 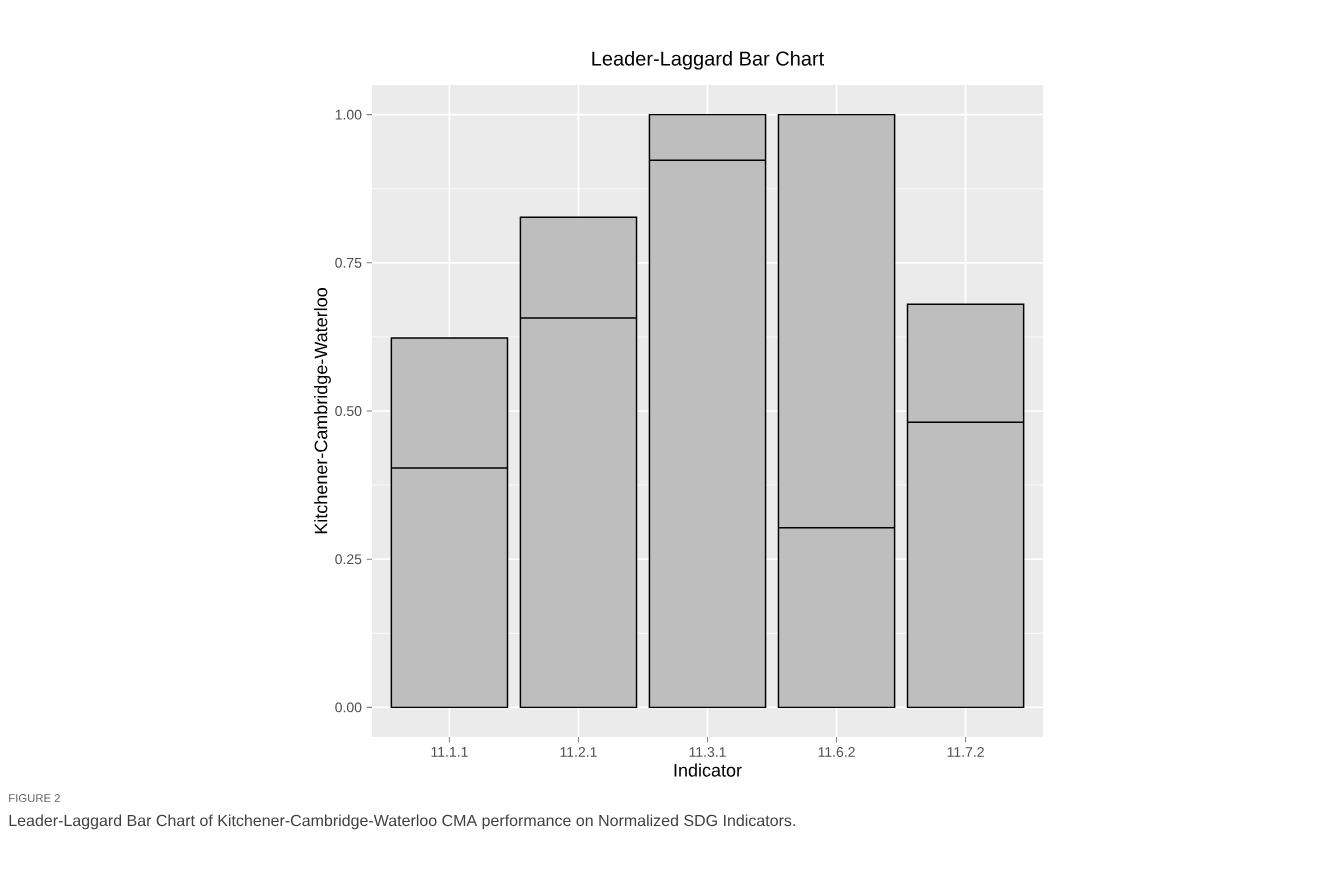 I want to click on caption: FIGURE 2, so click(x=34, y=798).